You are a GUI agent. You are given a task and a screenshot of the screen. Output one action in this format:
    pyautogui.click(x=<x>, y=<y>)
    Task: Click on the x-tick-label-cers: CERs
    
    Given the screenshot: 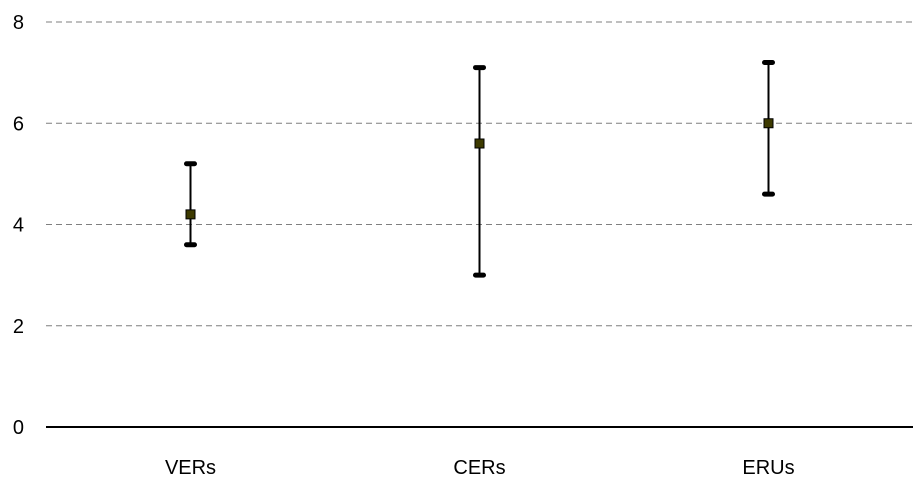 What is the action you would take?
    pyautogui.click(x=479, y=468)
    